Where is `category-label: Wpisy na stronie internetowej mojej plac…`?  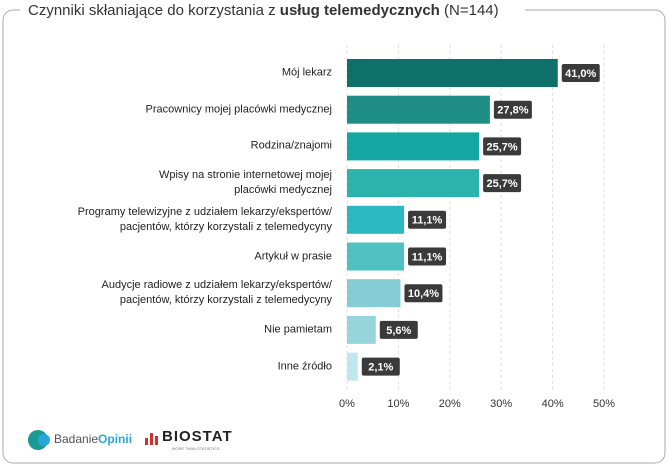 category-label: Wpisy na stronie internetowej mojej plac… is located at coordinates (245, 183).